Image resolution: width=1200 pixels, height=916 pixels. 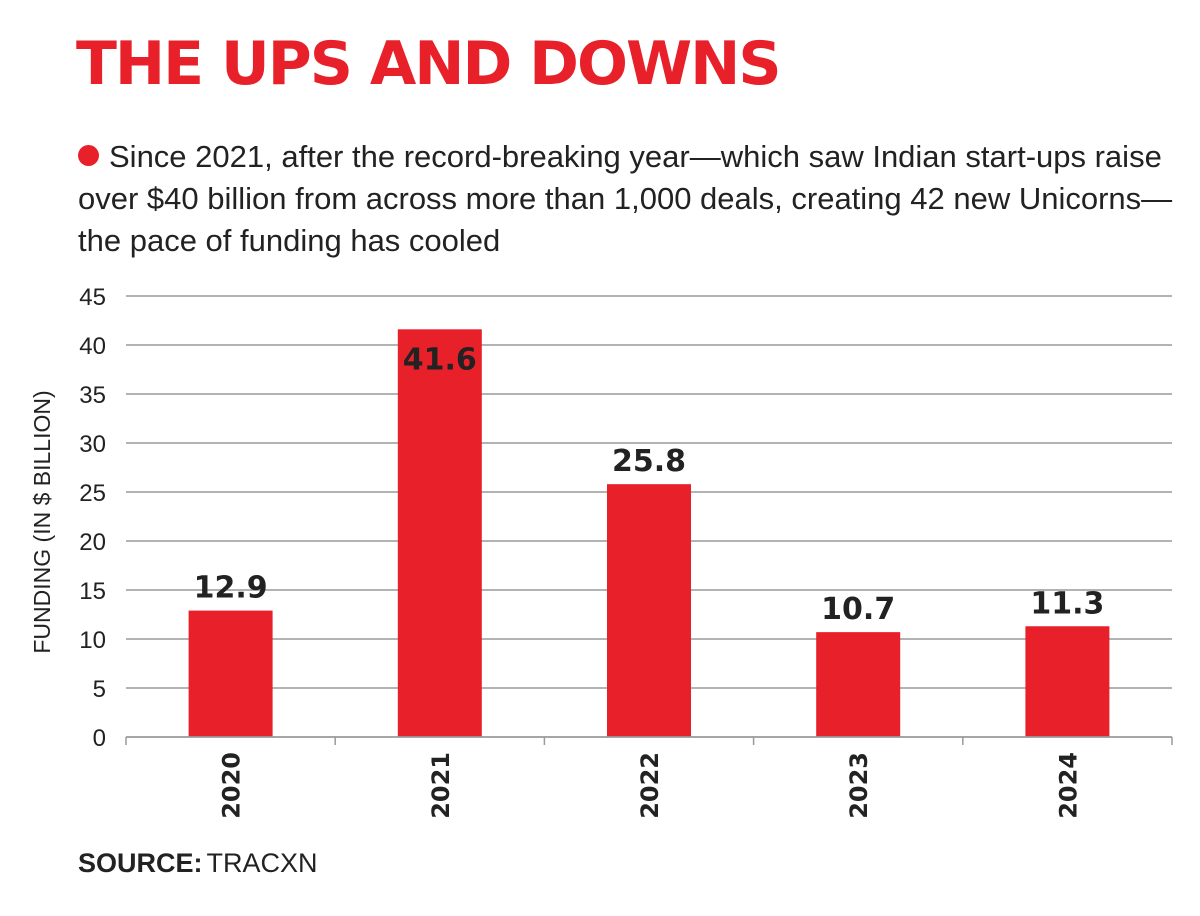 I want to click on x-tick-label-2022: 2022, so click(x=650, y=785).